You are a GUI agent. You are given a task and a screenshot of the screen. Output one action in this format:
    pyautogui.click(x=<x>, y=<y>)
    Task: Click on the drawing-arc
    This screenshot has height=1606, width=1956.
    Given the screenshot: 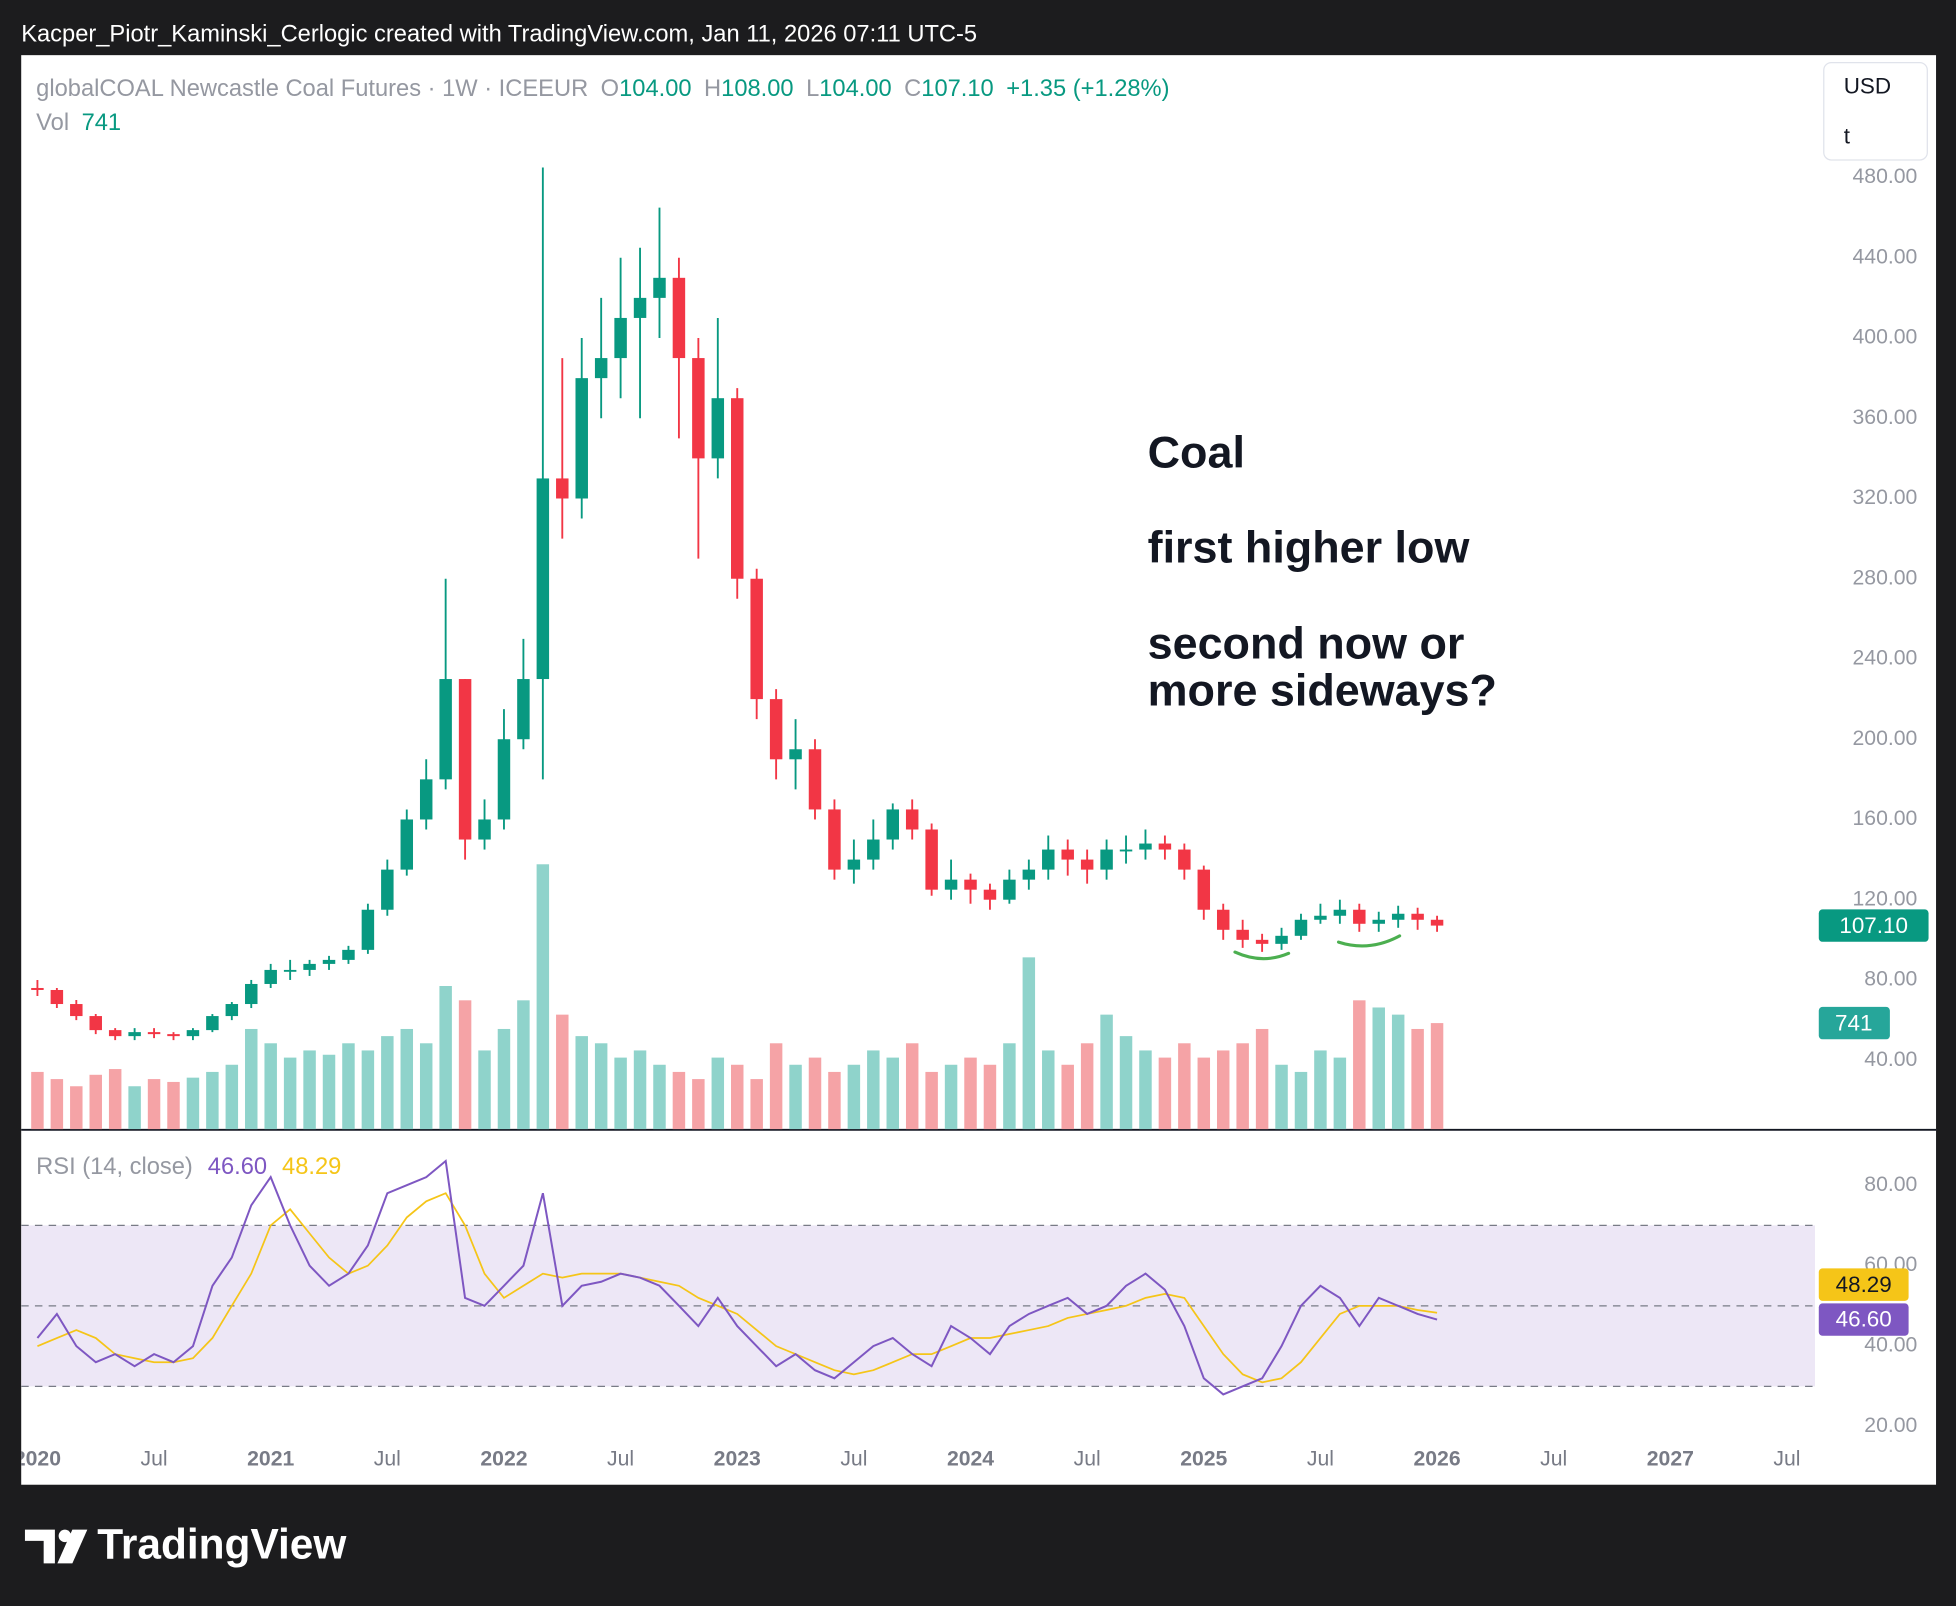 What is the action you would take?
    pyautogui.click(x=1369, y=941)
    